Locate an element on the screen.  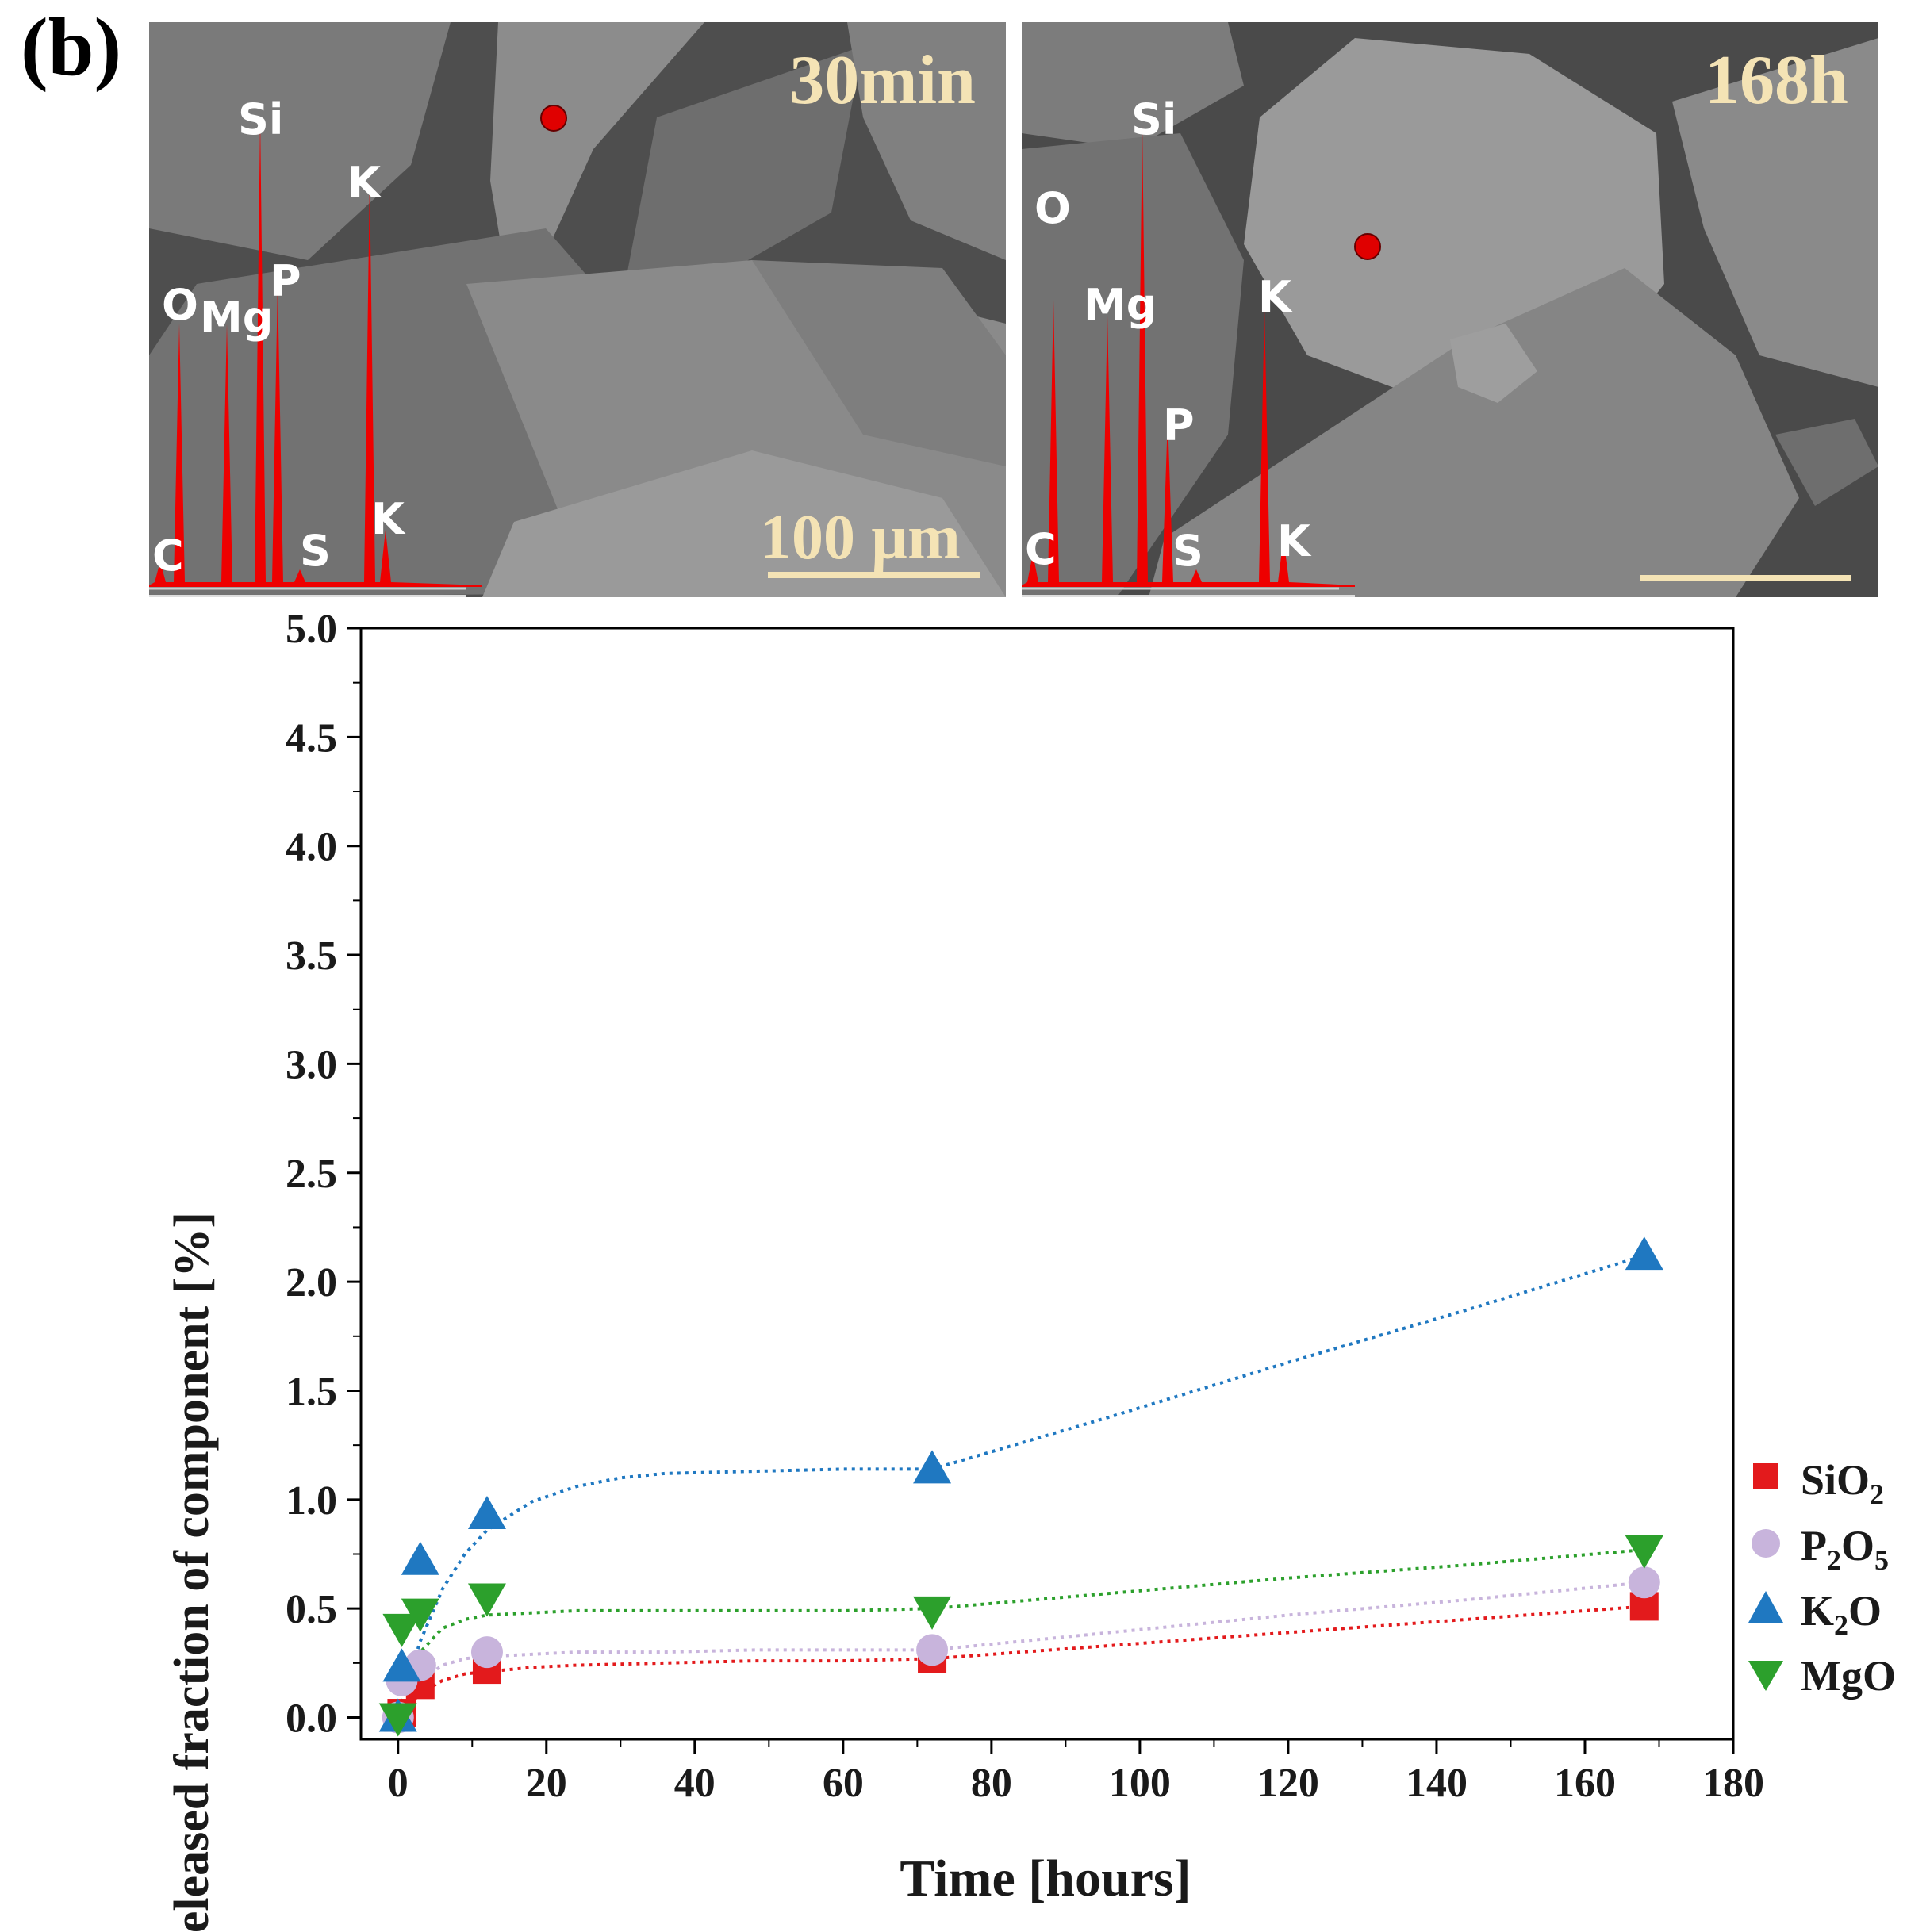
time-label-168h: 168h is located at coordinates (1777, 80).